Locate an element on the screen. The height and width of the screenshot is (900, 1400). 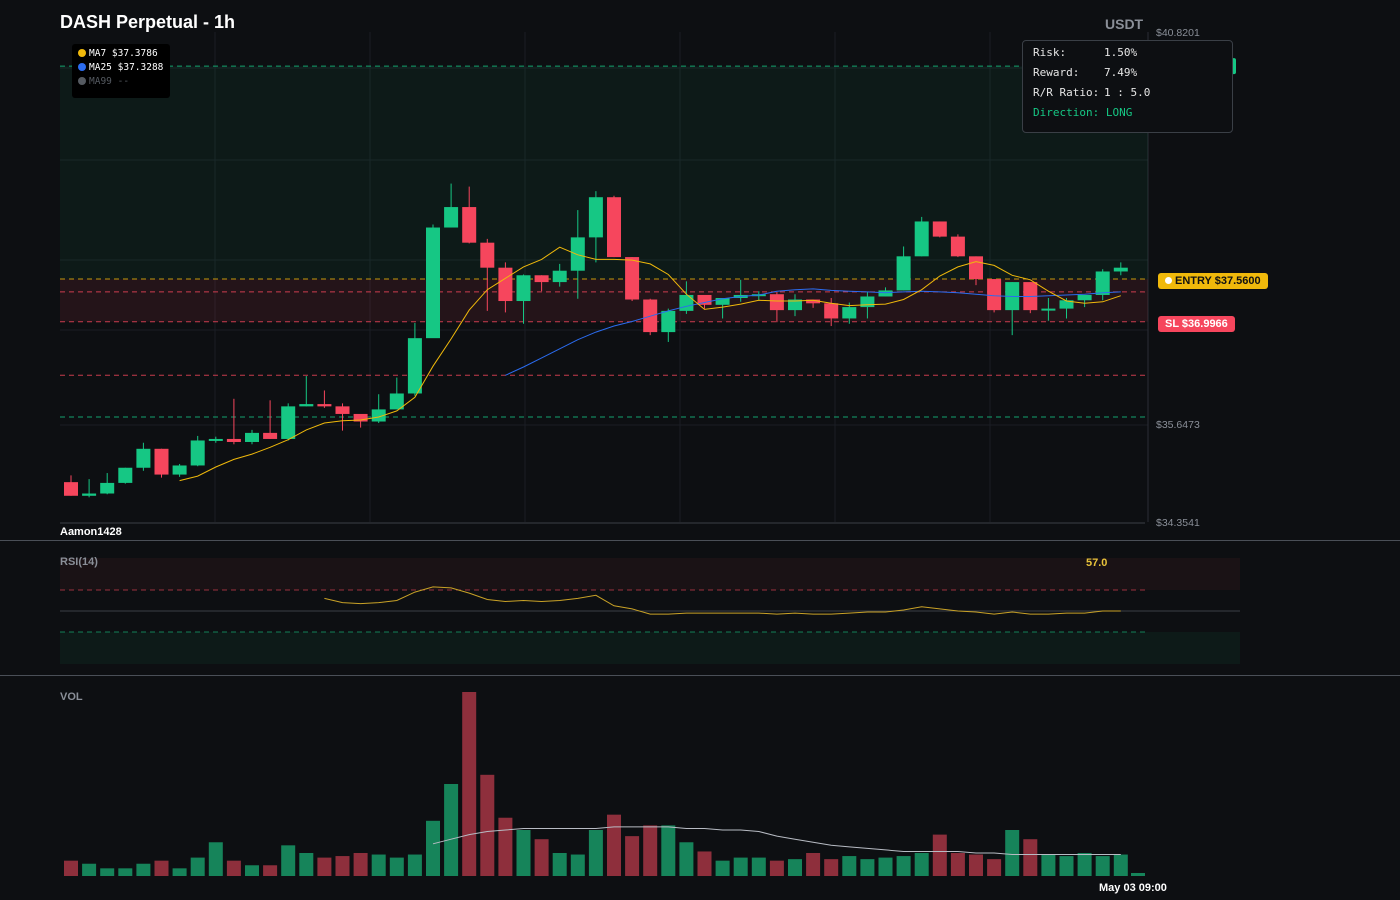
ma99-legend-item: MA99 -- is located at coordinates (103, 82).